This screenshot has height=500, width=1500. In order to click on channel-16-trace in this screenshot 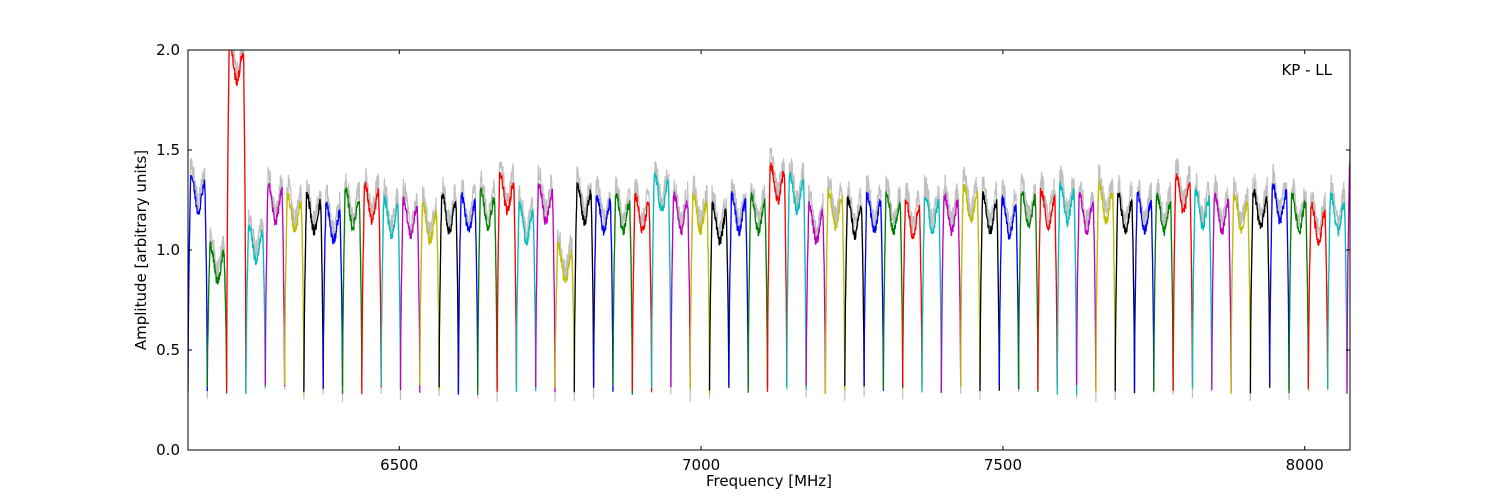, I will do `click(487, 291)`.